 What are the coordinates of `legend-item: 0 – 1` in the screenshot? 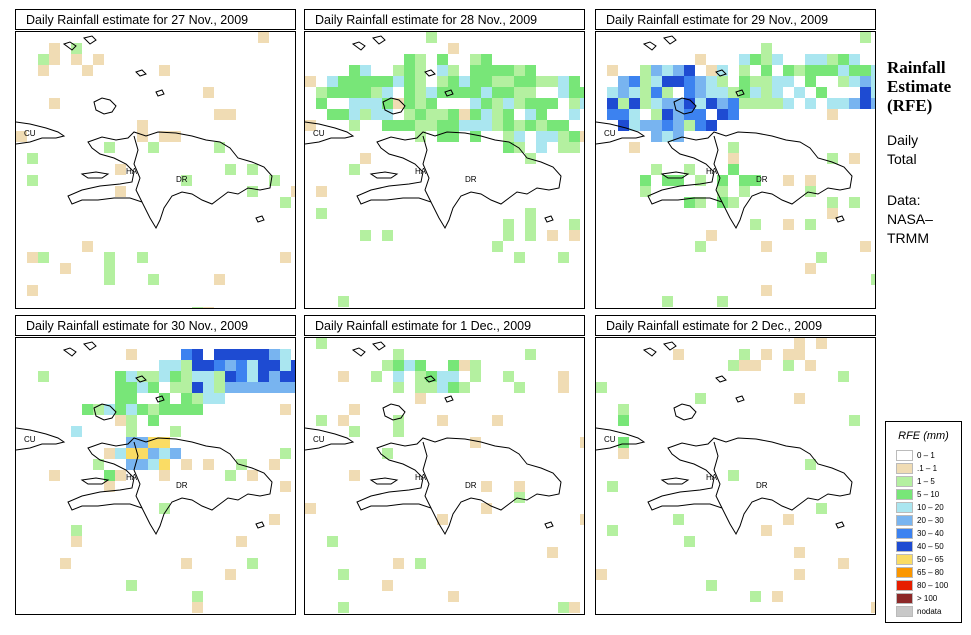 It's located at (915, 455).